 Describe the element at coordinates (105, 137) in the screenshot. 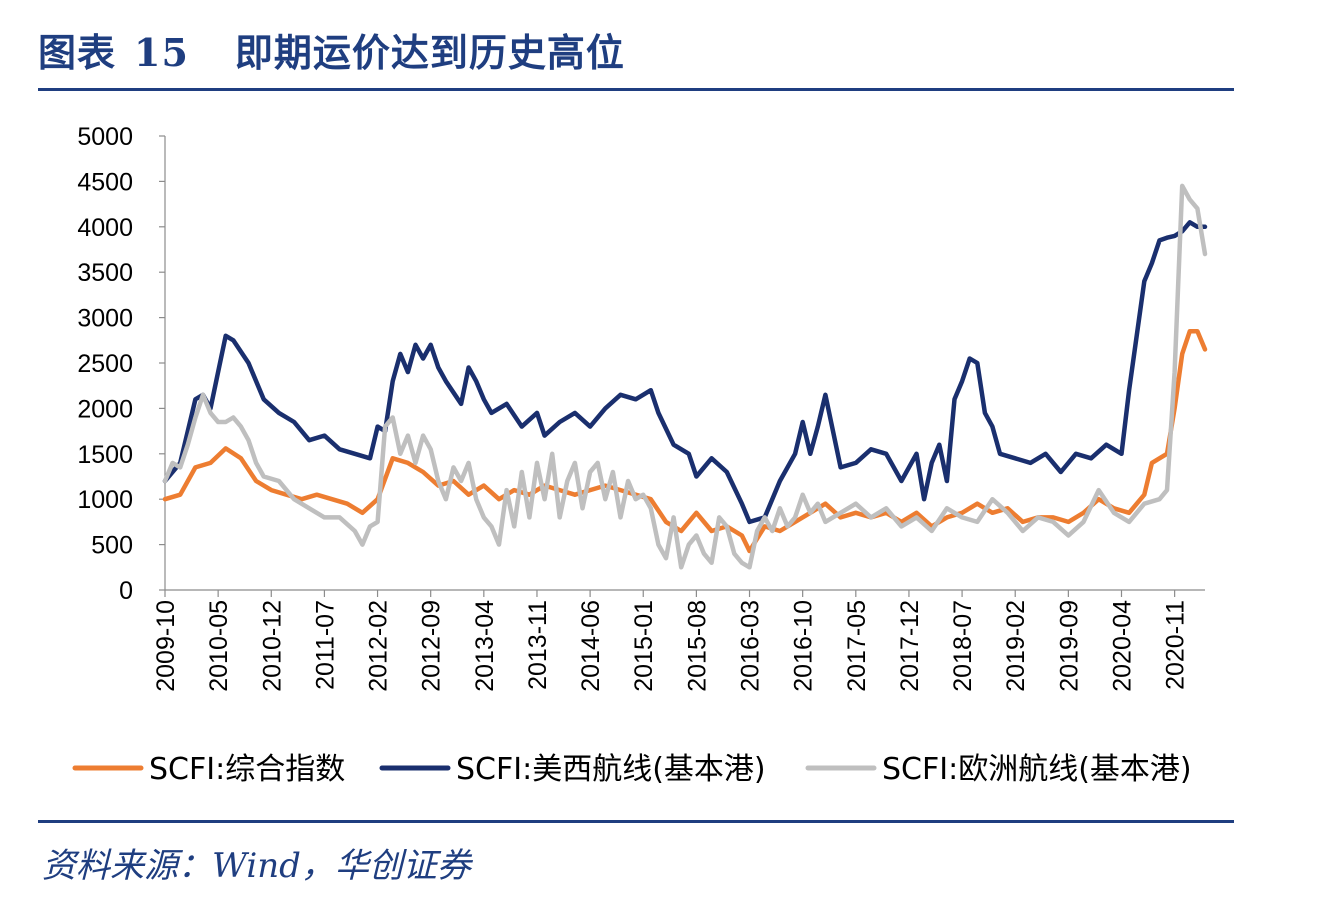

I see `y-tick-label: 5000` at that location.